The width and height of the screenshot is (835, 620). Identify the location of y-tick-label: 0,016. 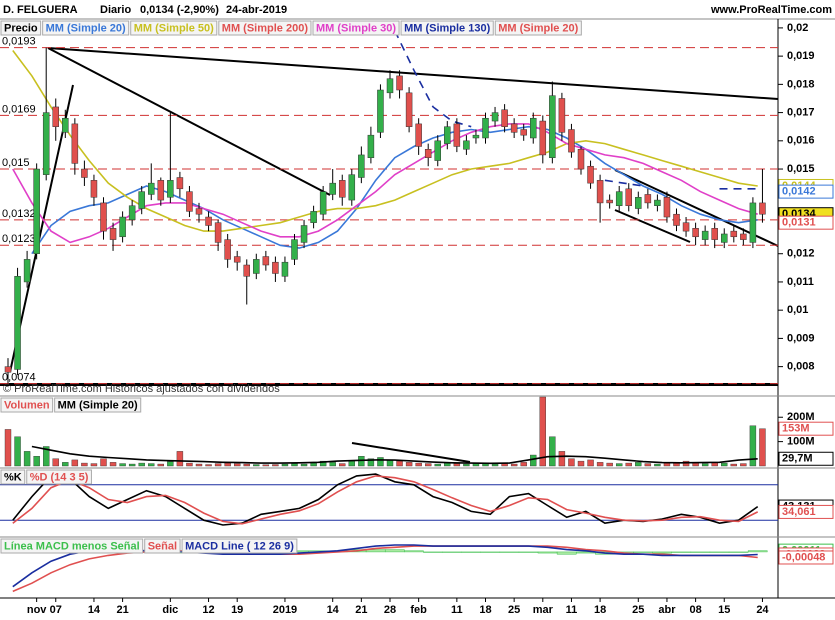
(801, 141).